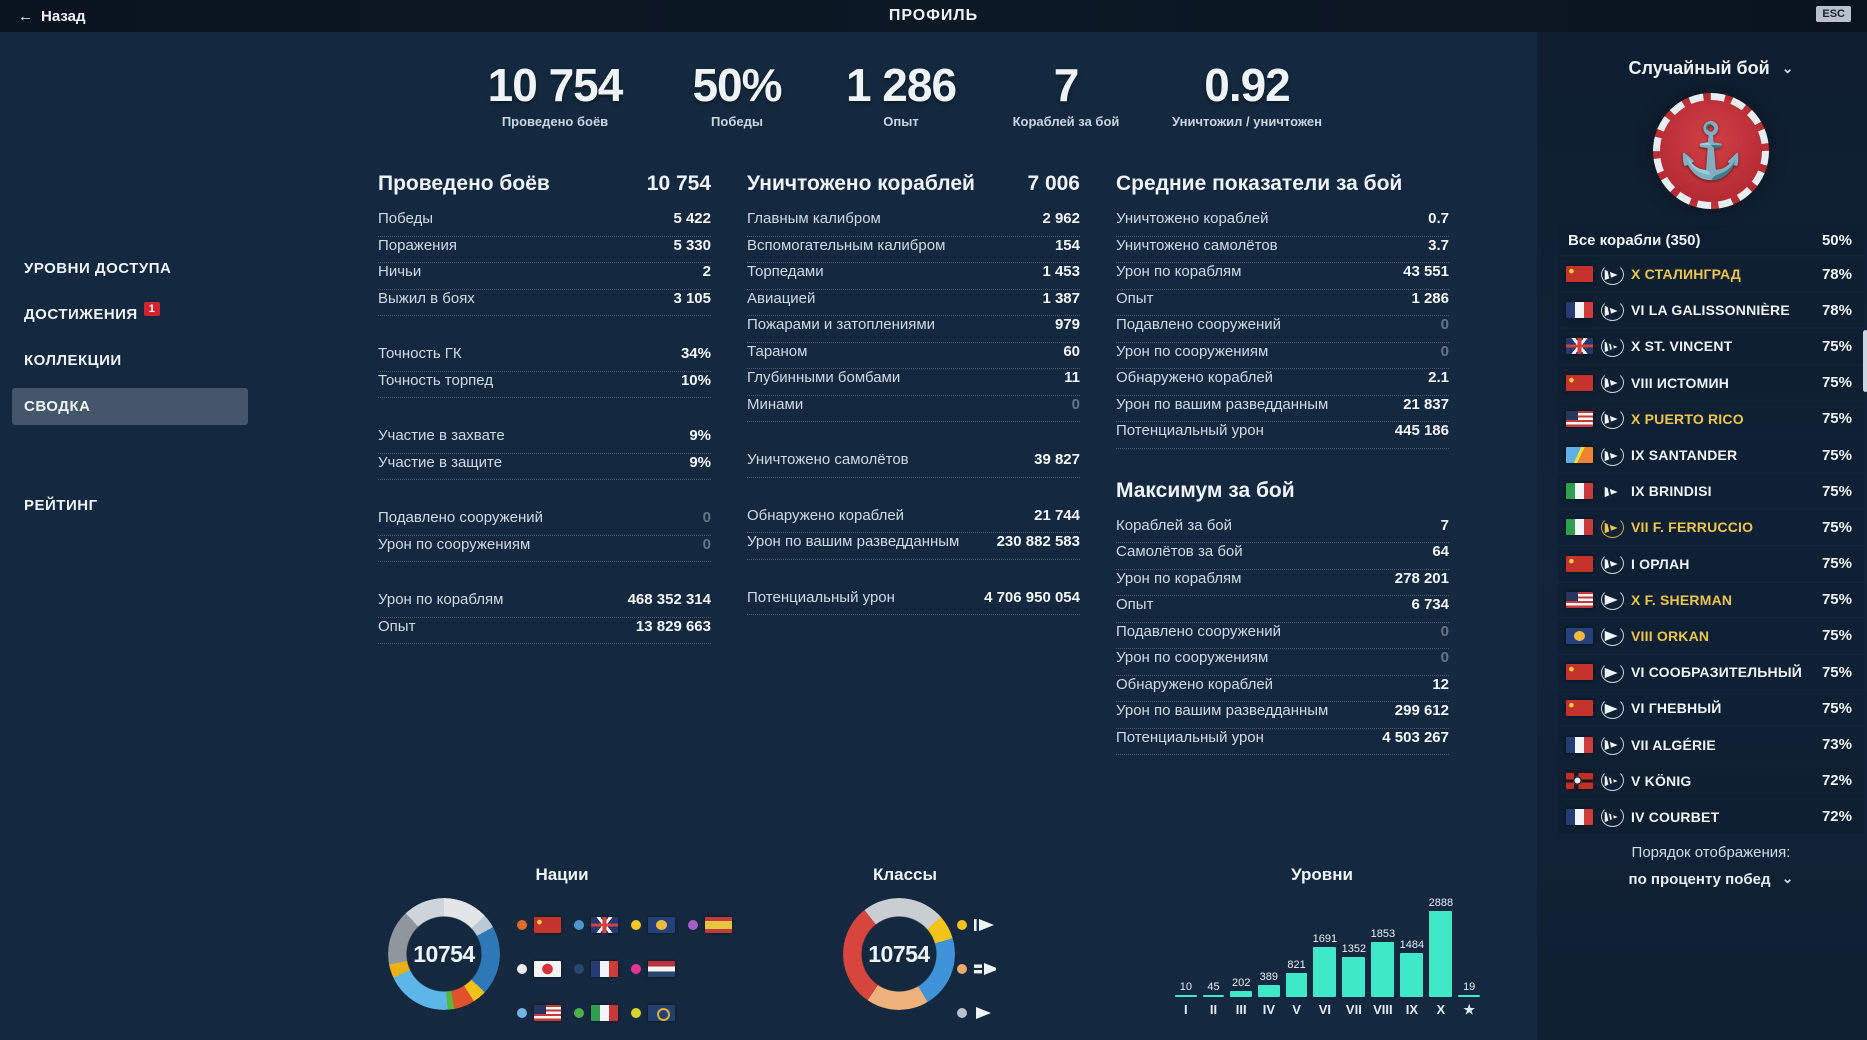  Describe the element at coordinates (61, 505) in the screenshot. I see `sidebar-item-label: РЕЙТИНГ` at that location.